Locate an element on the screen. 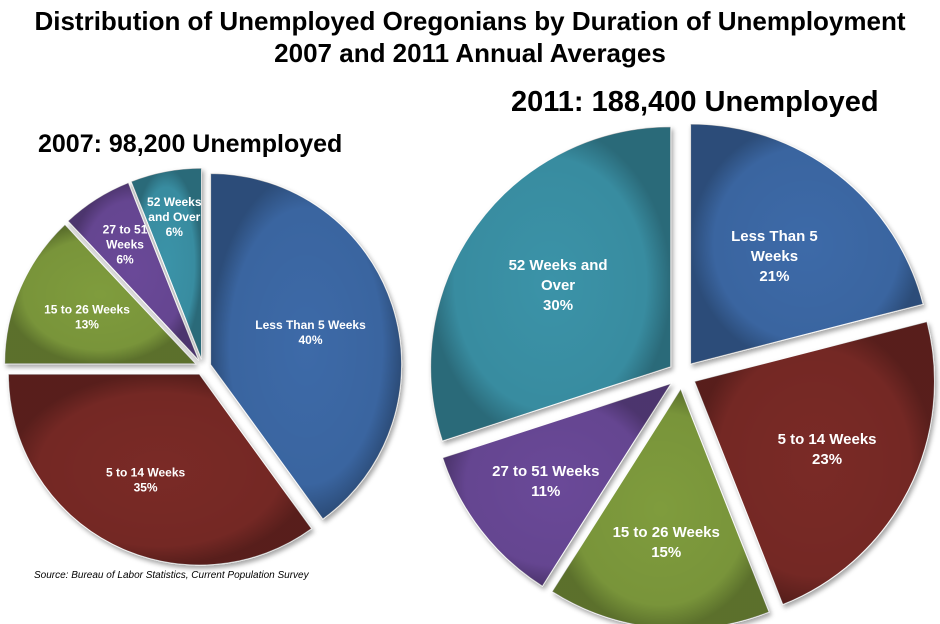  pie-2007-slice-27-to-51-weeks-shading is located at coordinates (133, 271).